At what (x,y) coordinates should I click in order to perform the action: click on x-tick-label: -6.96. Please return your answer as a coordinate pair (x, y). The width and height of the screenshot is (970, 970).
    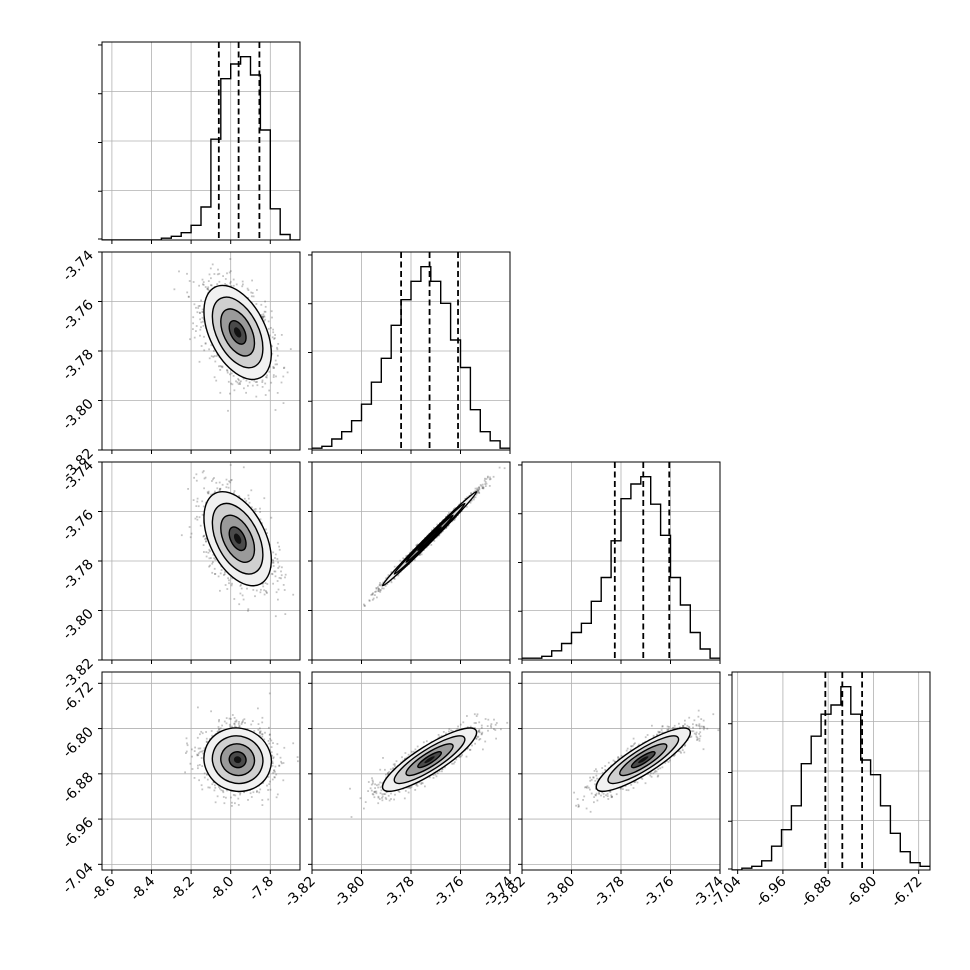
    Looking at the image, I should click on (771, 891).